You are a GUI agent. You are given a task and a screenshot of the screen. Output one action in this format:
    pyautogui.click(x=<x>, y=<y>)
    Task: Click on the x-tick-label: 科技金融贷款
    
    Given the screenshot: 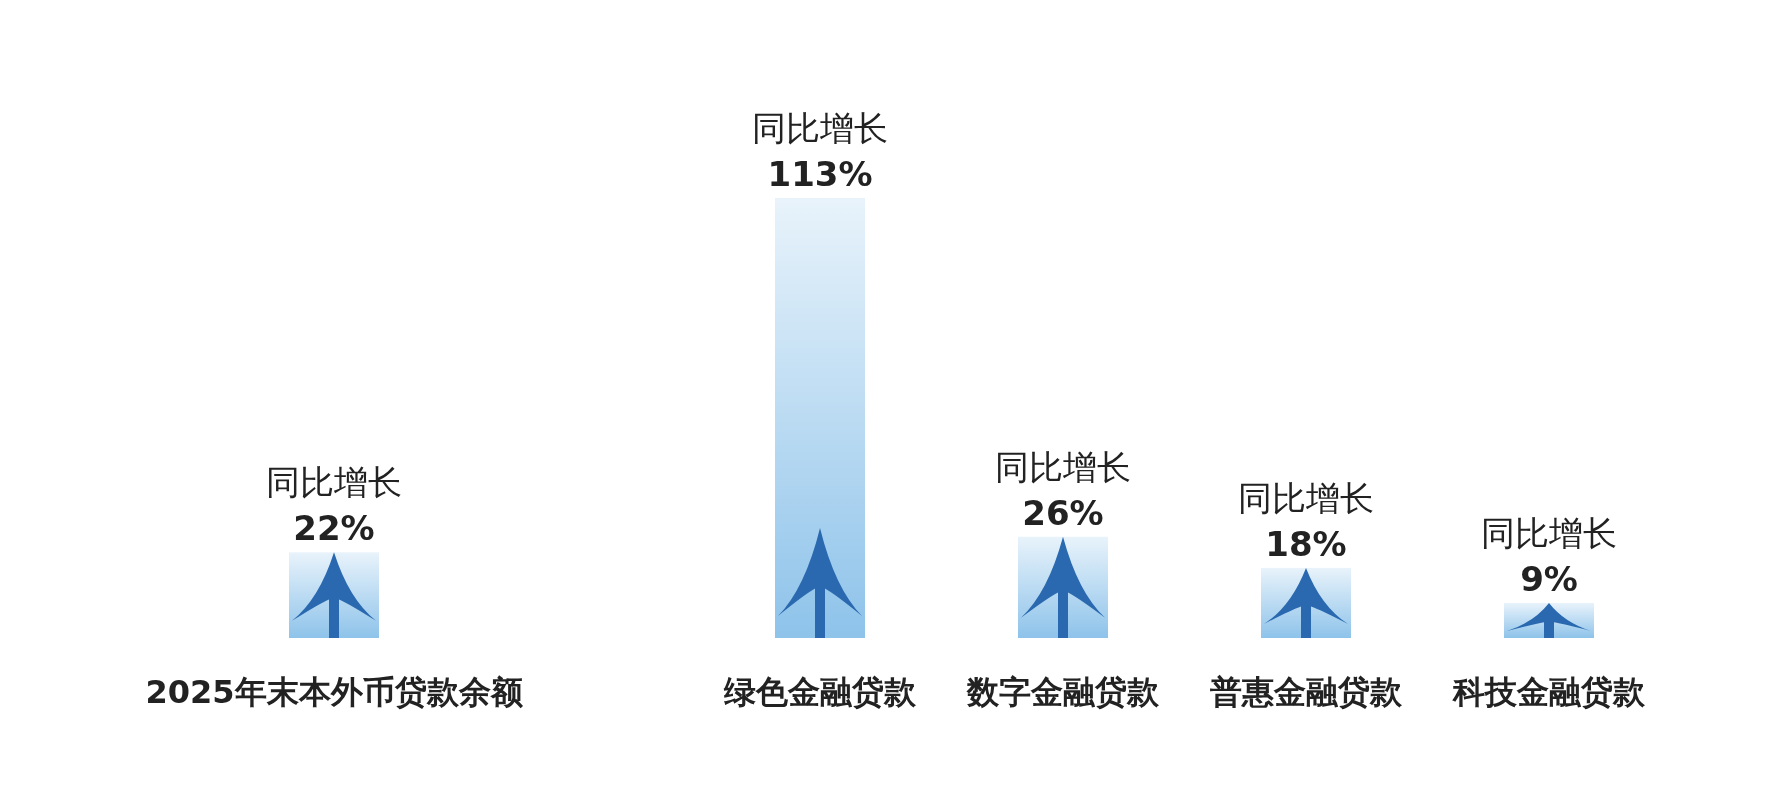 What is the action you would take?
    pyautogui.click(x=1549, y=692)
    